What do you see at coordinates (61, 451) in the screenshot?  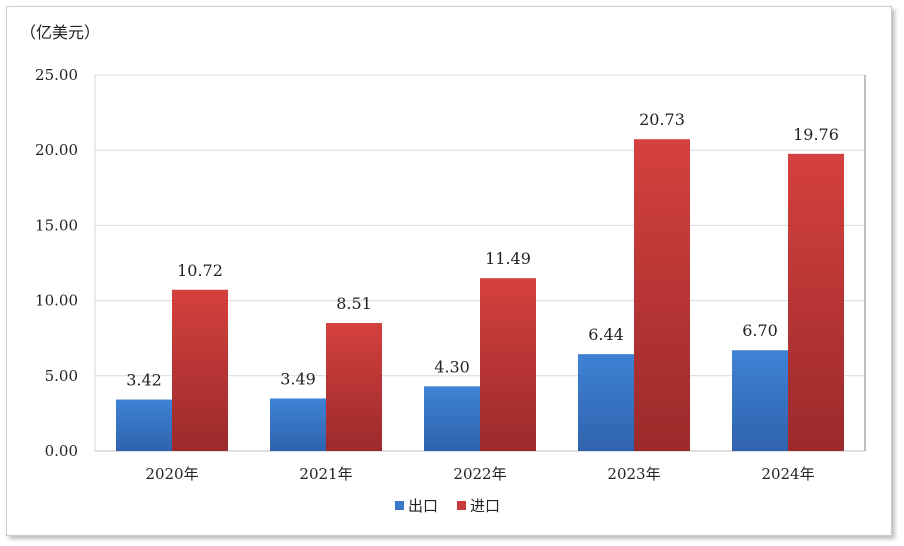 I see `y-tick-label: 0.00` at bounding box center [61, 451].